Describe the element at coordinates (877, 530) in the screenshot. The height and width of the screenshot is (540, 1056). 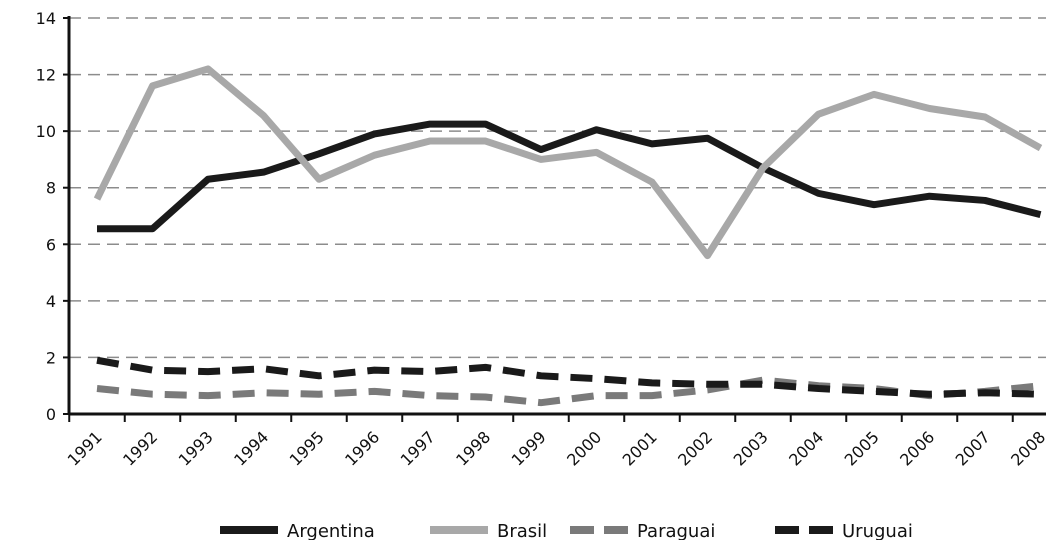
I see `legend-label-uruguai: Uruguai` at that location.